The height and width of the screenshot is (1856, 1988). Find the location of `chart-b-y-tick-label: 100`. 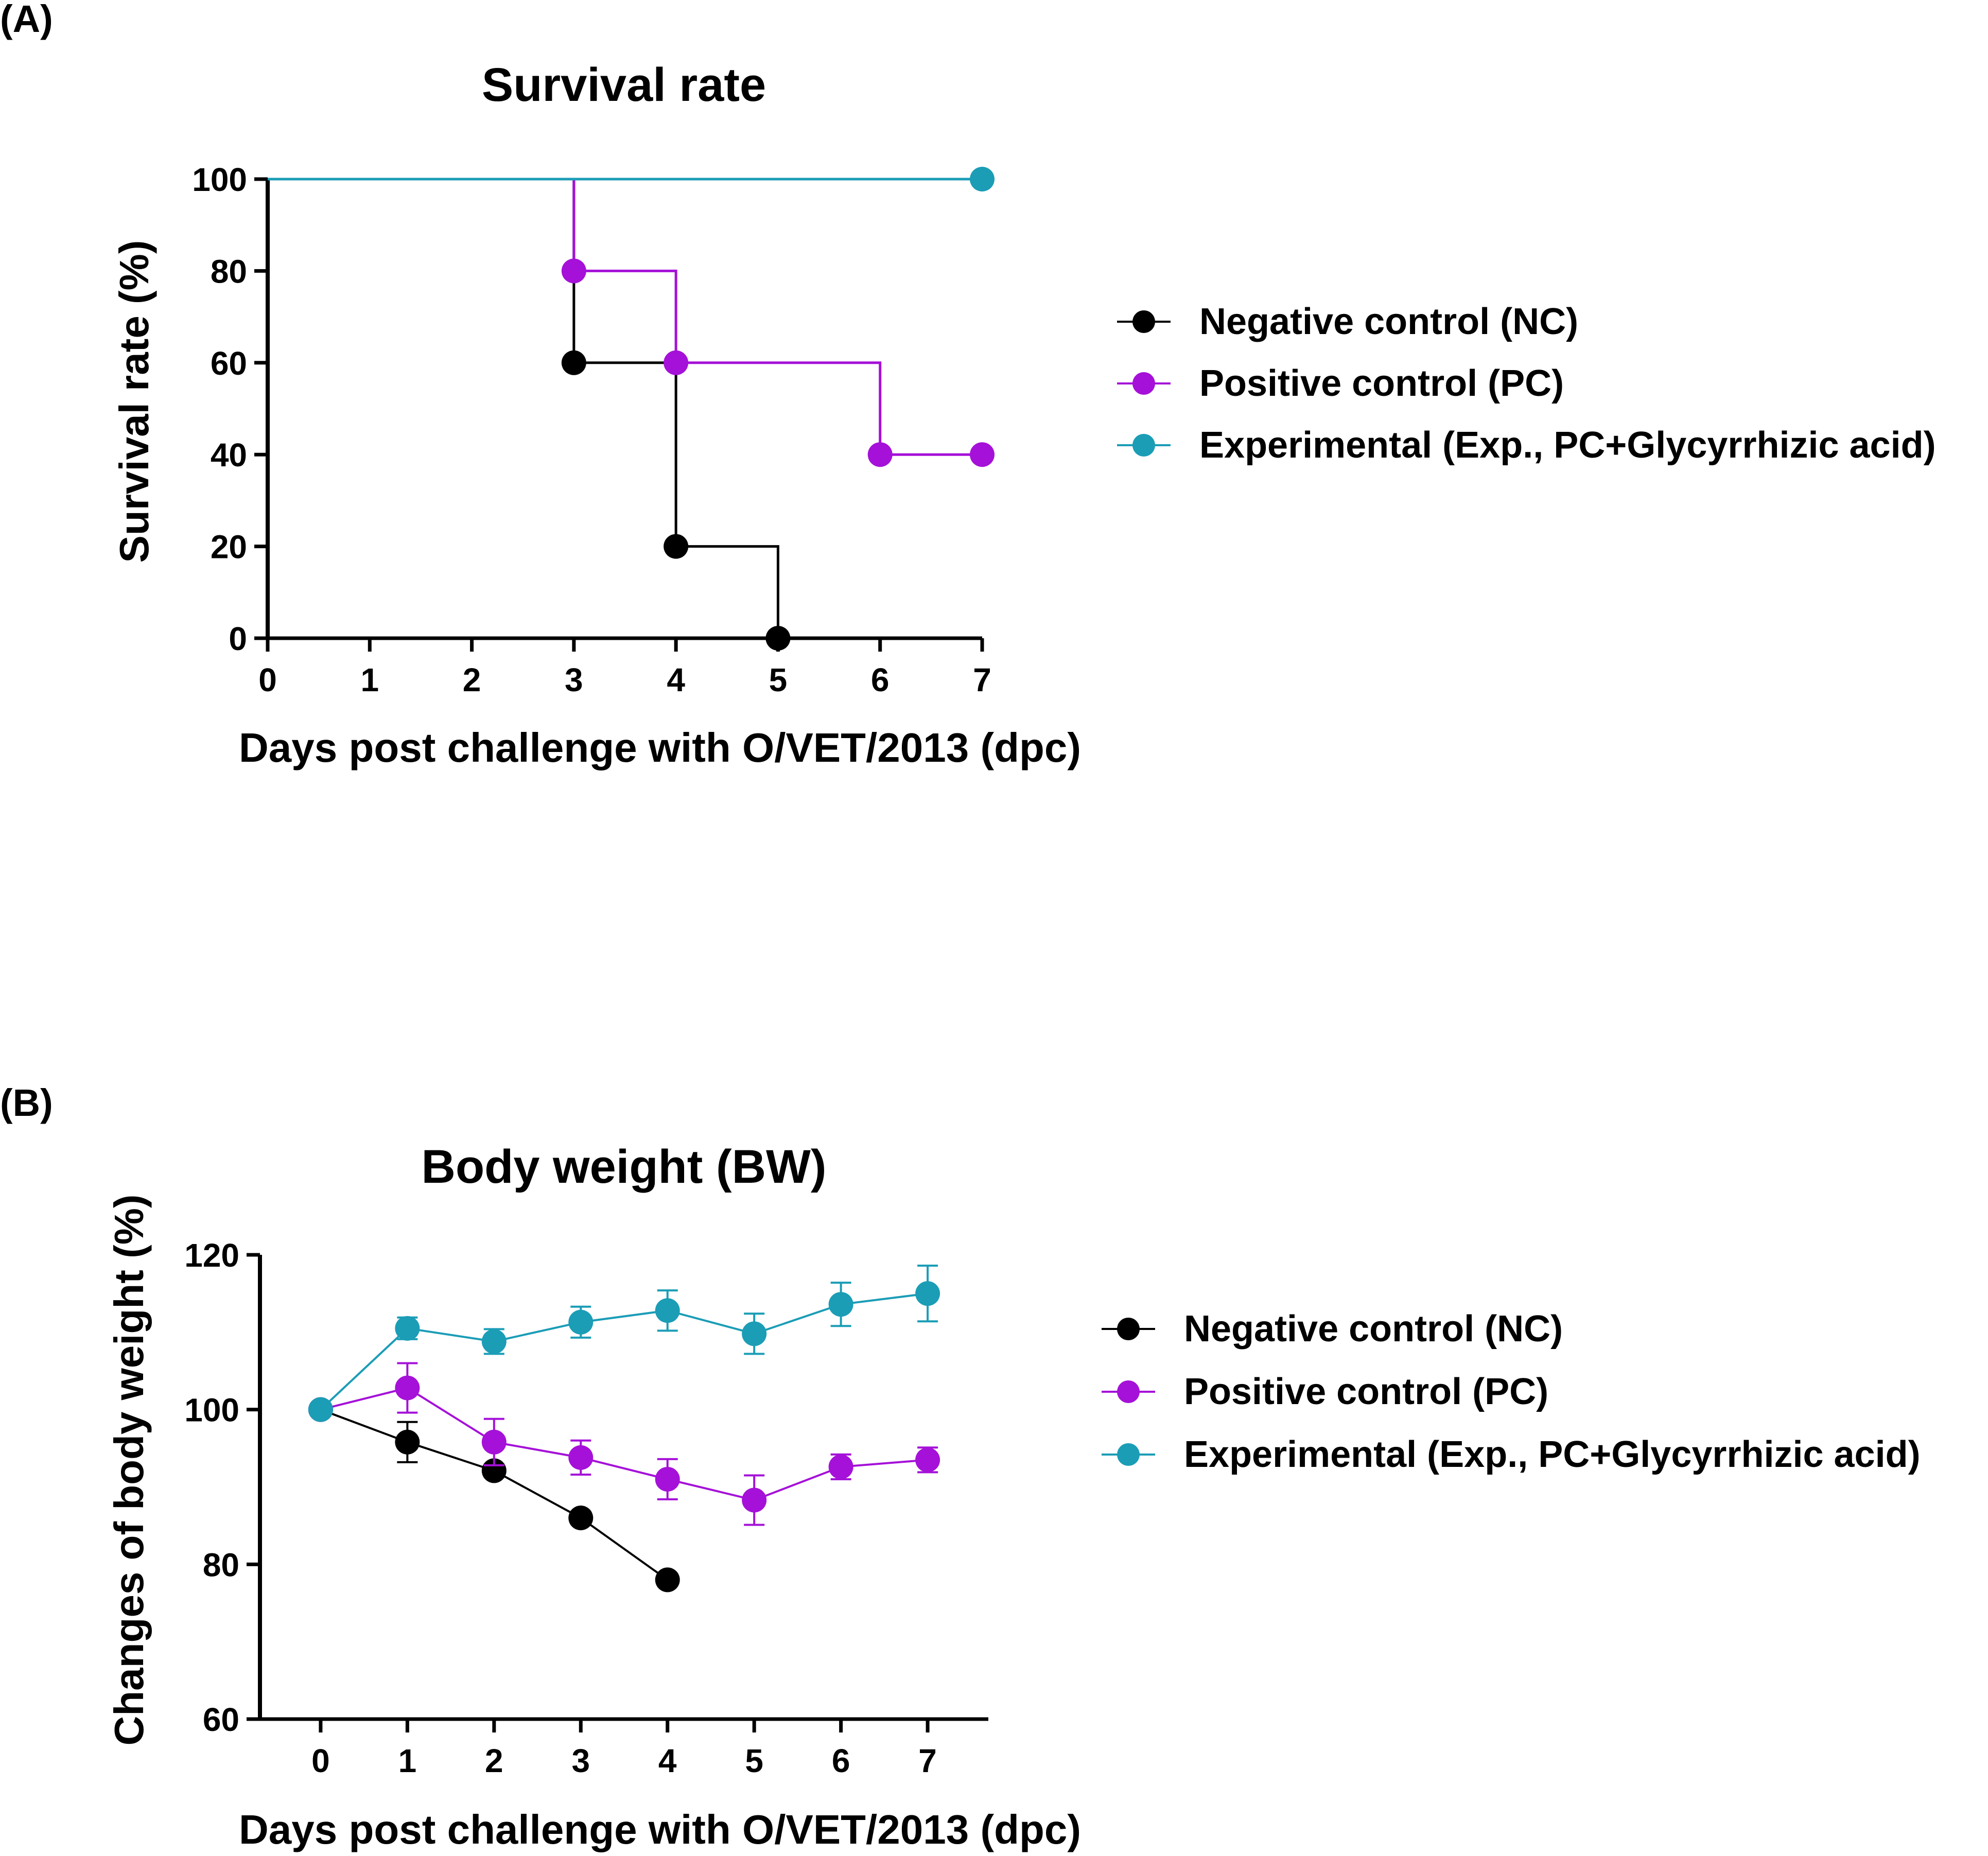

chart-b-y-tick-label: 100 is located at coordinates (212, 1410).